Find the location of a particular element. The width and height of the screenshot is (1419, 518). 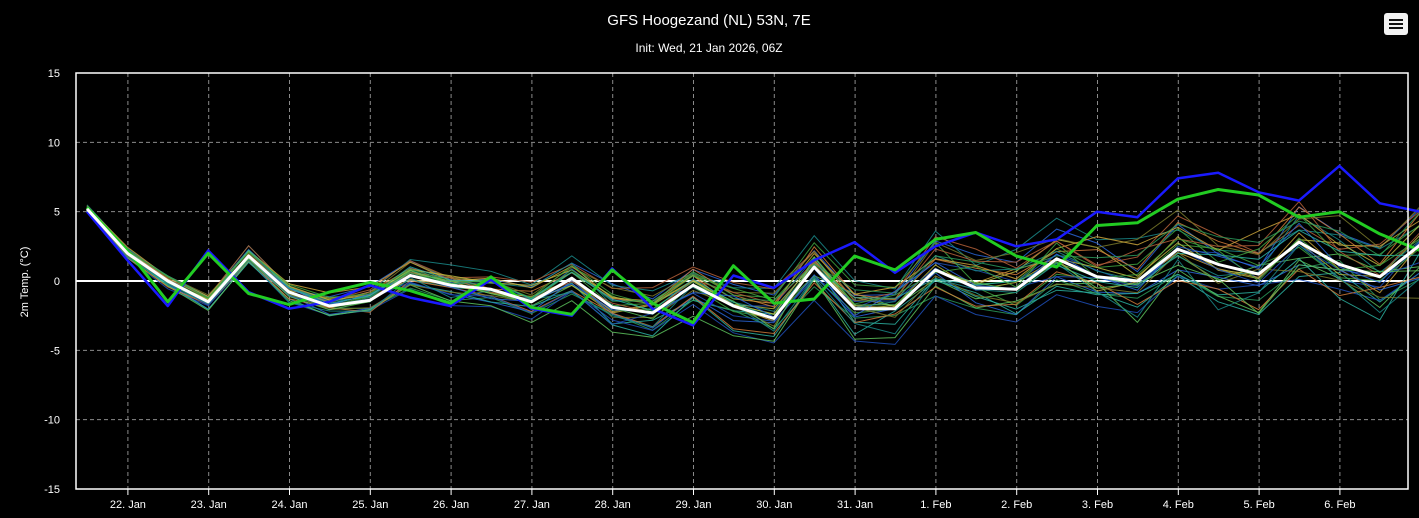

menu-icon is located at coordinates (1396, 20).